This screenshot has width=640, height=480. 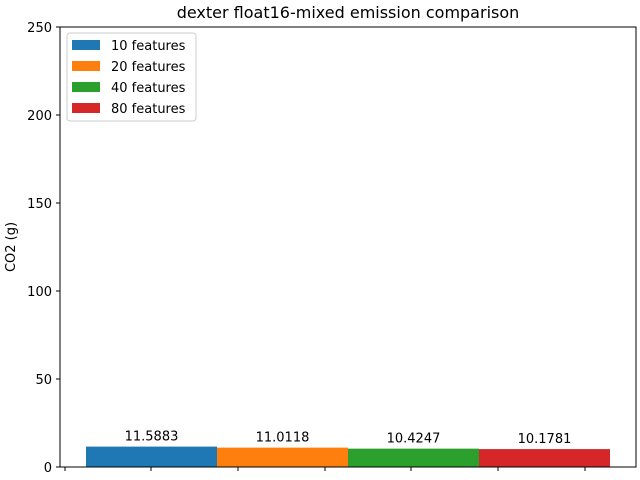 What do you see at coordinates (39, 292) in the screenshot?
I see `y-tick-label-2: 100` at bounding box center [39, 292].